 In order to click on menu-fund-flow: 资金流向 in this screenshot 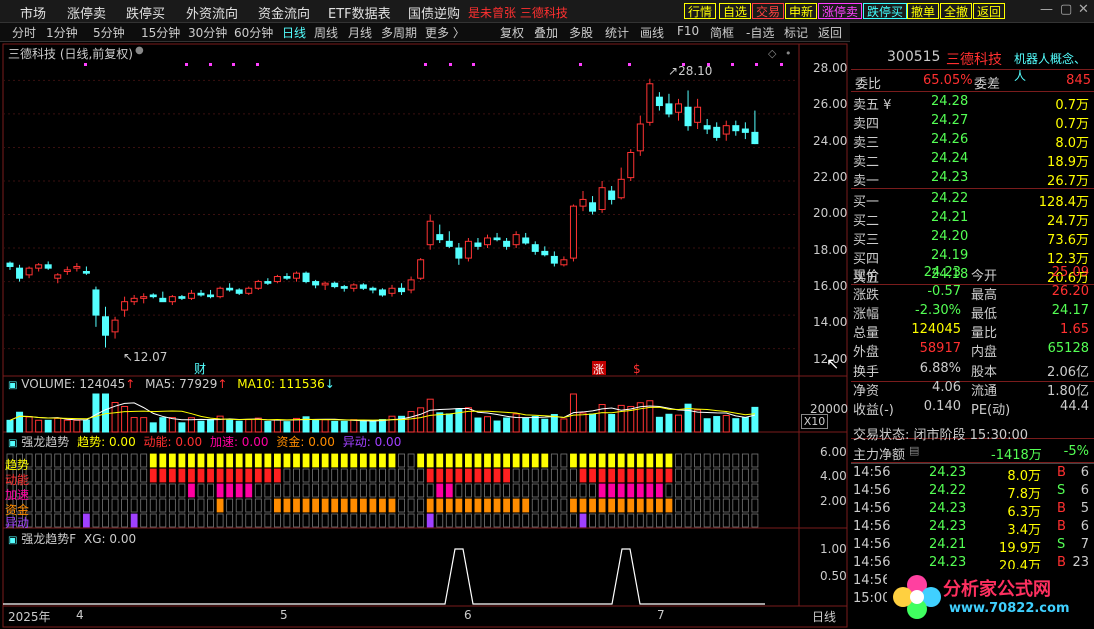, I will do `click(284, 14)`.